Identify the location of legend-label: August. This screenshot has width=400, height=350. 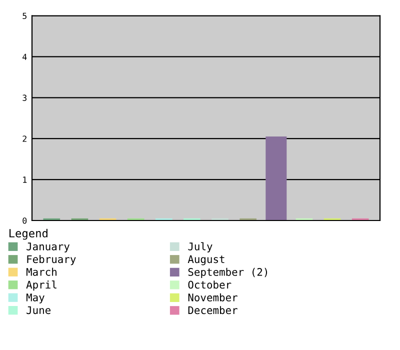
(206, 260).